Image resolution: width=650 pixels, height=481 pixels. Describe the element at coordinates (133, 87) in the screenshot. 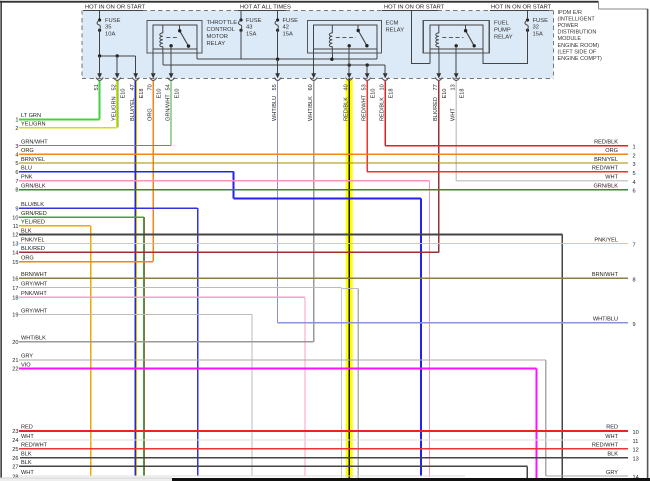

I see `svg-text: 47` at that location.